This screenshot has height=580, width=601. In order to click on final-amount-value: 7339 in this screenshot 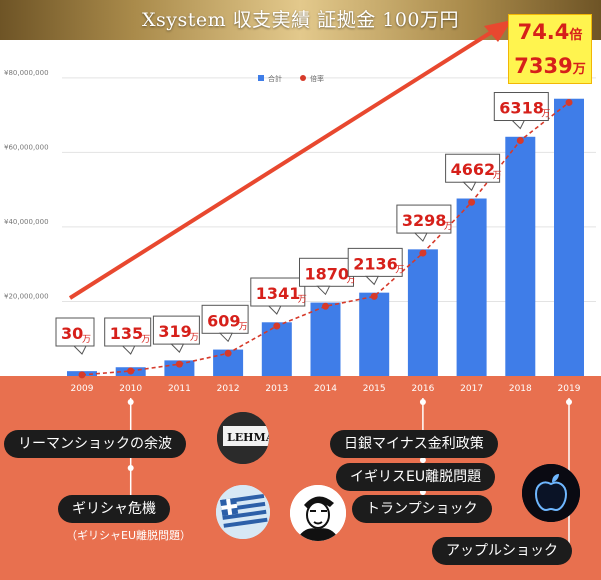, I will do `click(543, 66)`.